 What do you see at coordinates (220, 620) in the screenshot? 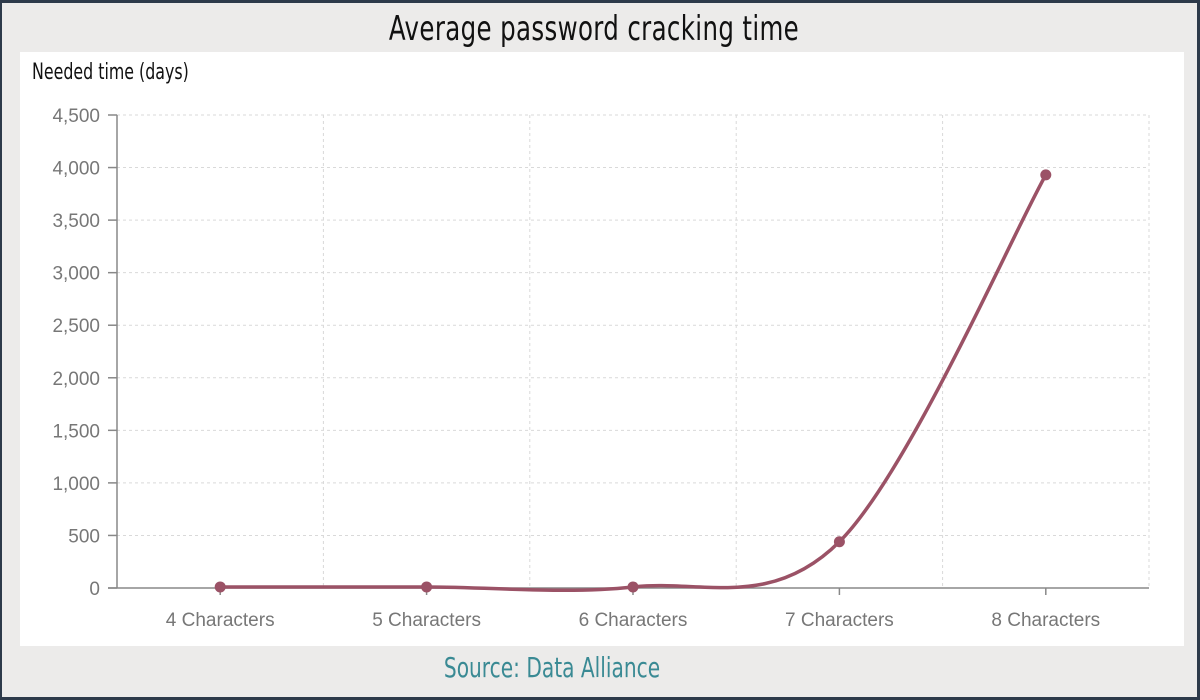
I see `x-tick-label: 4 Characters` at bounding box center [220, 620].